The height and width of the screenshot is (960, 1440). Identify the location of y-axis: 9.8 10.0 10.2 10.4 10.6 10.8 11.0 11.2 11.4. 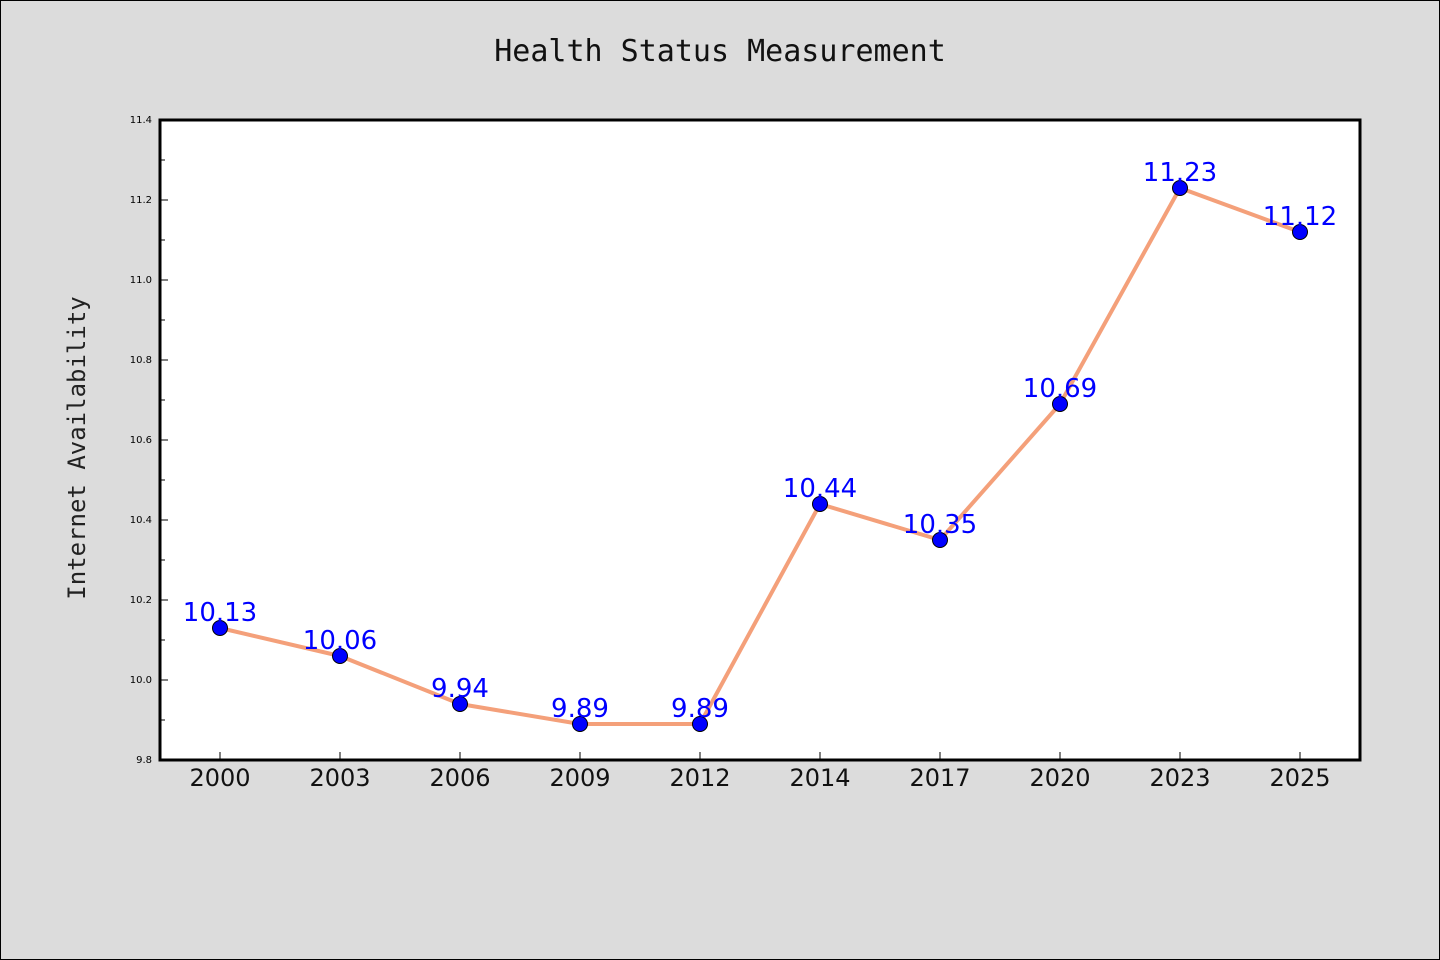
(149, 440).